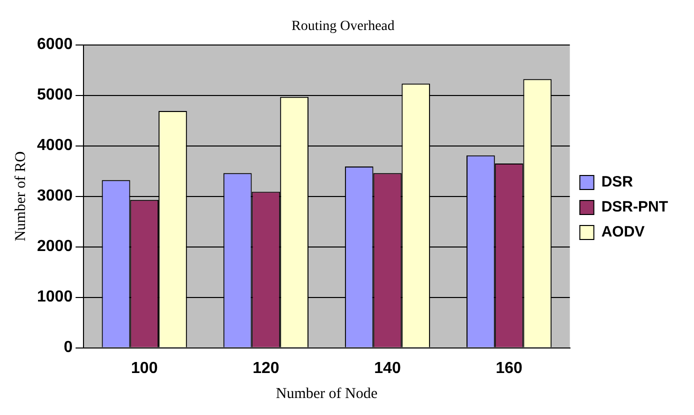 This screenshot has height=415, width=694. Describe the element at coordinates (55, 45) in the screenshot. I see `y-tick-label: 6000` at that location.